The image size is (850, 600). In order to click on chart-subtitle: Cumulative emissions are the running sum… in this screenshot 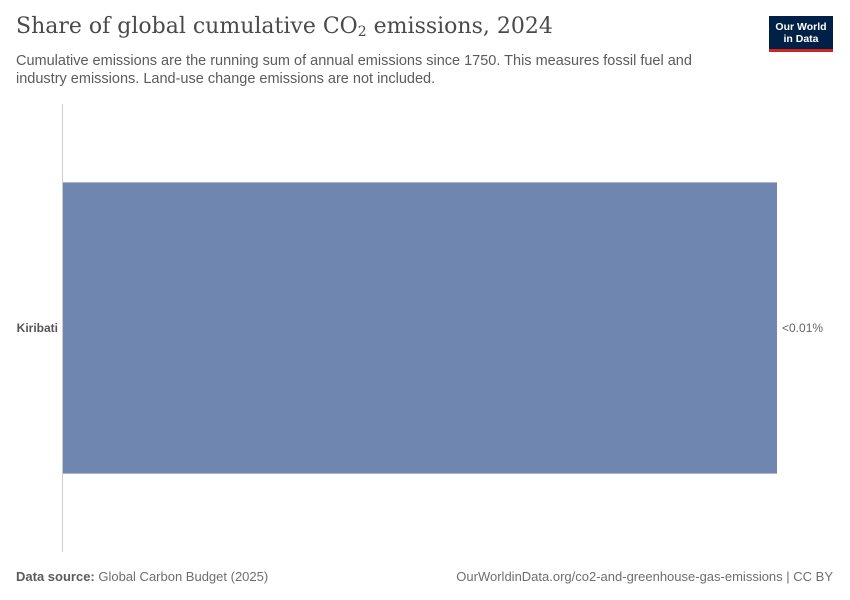, I will do `click(354, 70)`.